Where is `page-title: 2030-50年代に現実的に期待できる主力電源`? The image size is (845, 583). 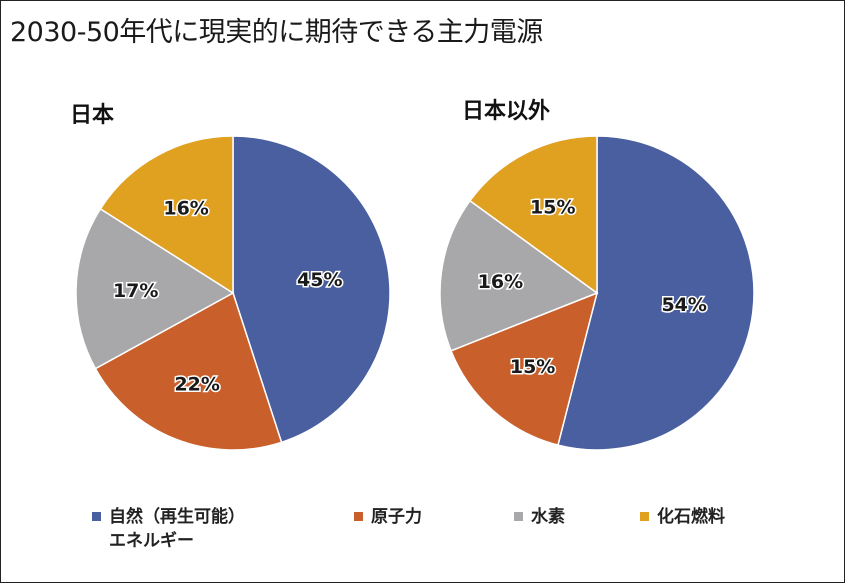 page-title: 2030-50年代に現実的に期待できる主力電源 is located at coordinates (276, 32).